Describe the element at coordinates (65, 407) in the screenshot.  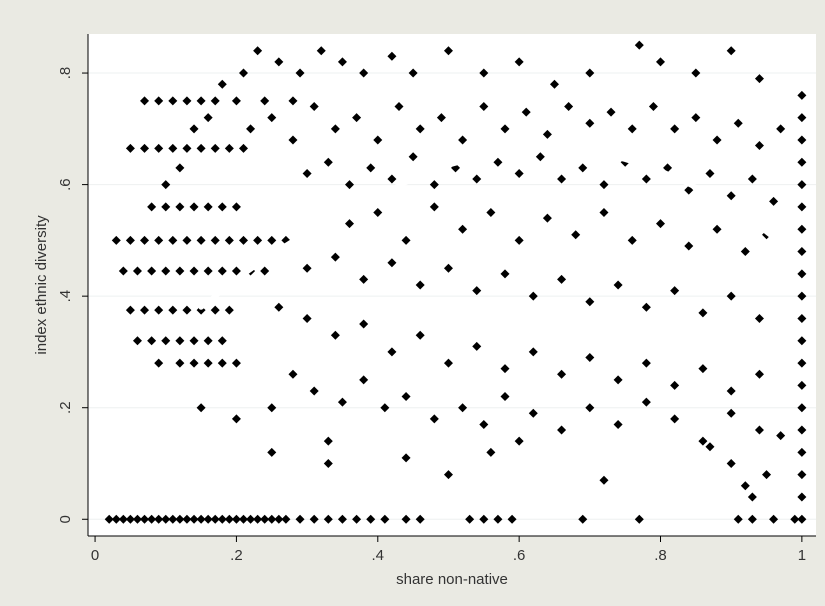
I see `y-tick-label: .2` at that location.